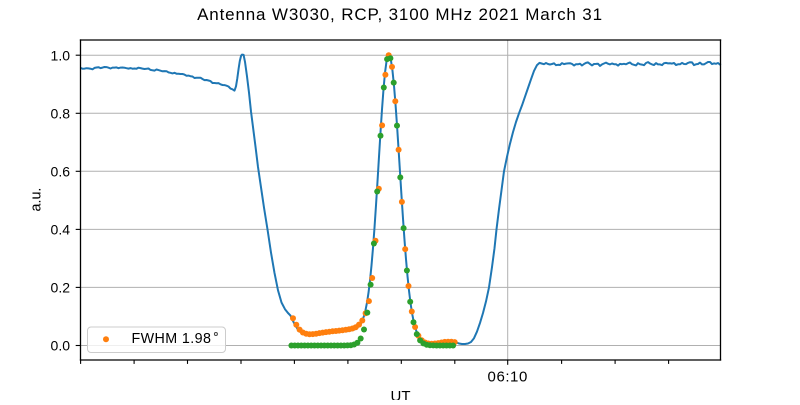 Image resolution: width=800 pixels, height=405 pixels. I want to click on svg-text: 06:10, so click(508, 377).